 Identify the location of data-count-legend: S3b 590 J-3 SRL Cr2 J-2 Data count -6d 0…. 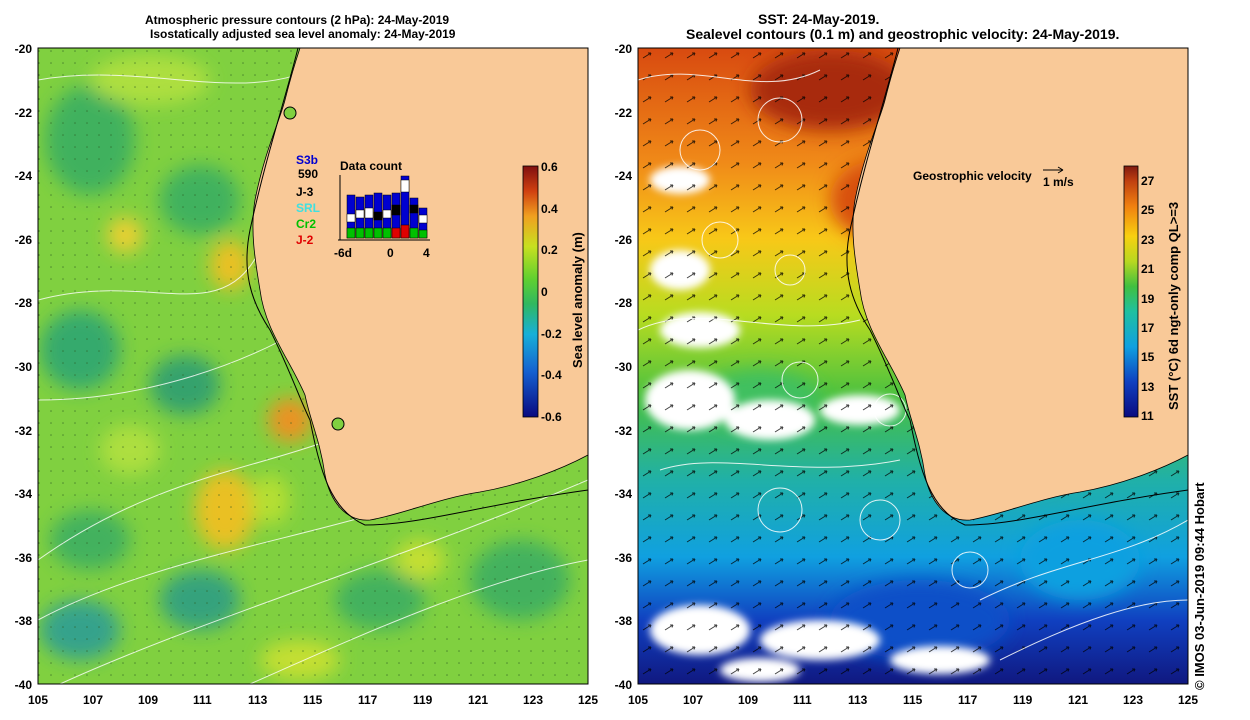
(363, 206).